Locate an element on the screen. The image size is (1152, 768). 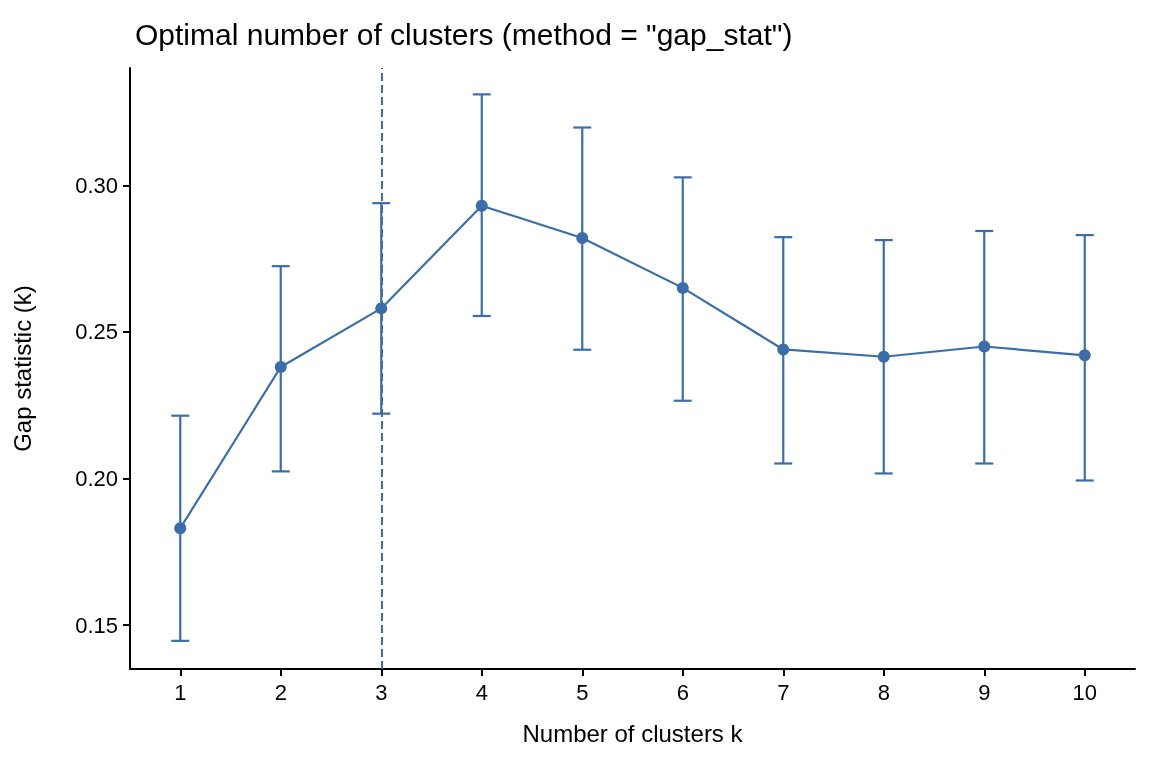
x-tick-label: 2 is located at coordinates (280, 692).